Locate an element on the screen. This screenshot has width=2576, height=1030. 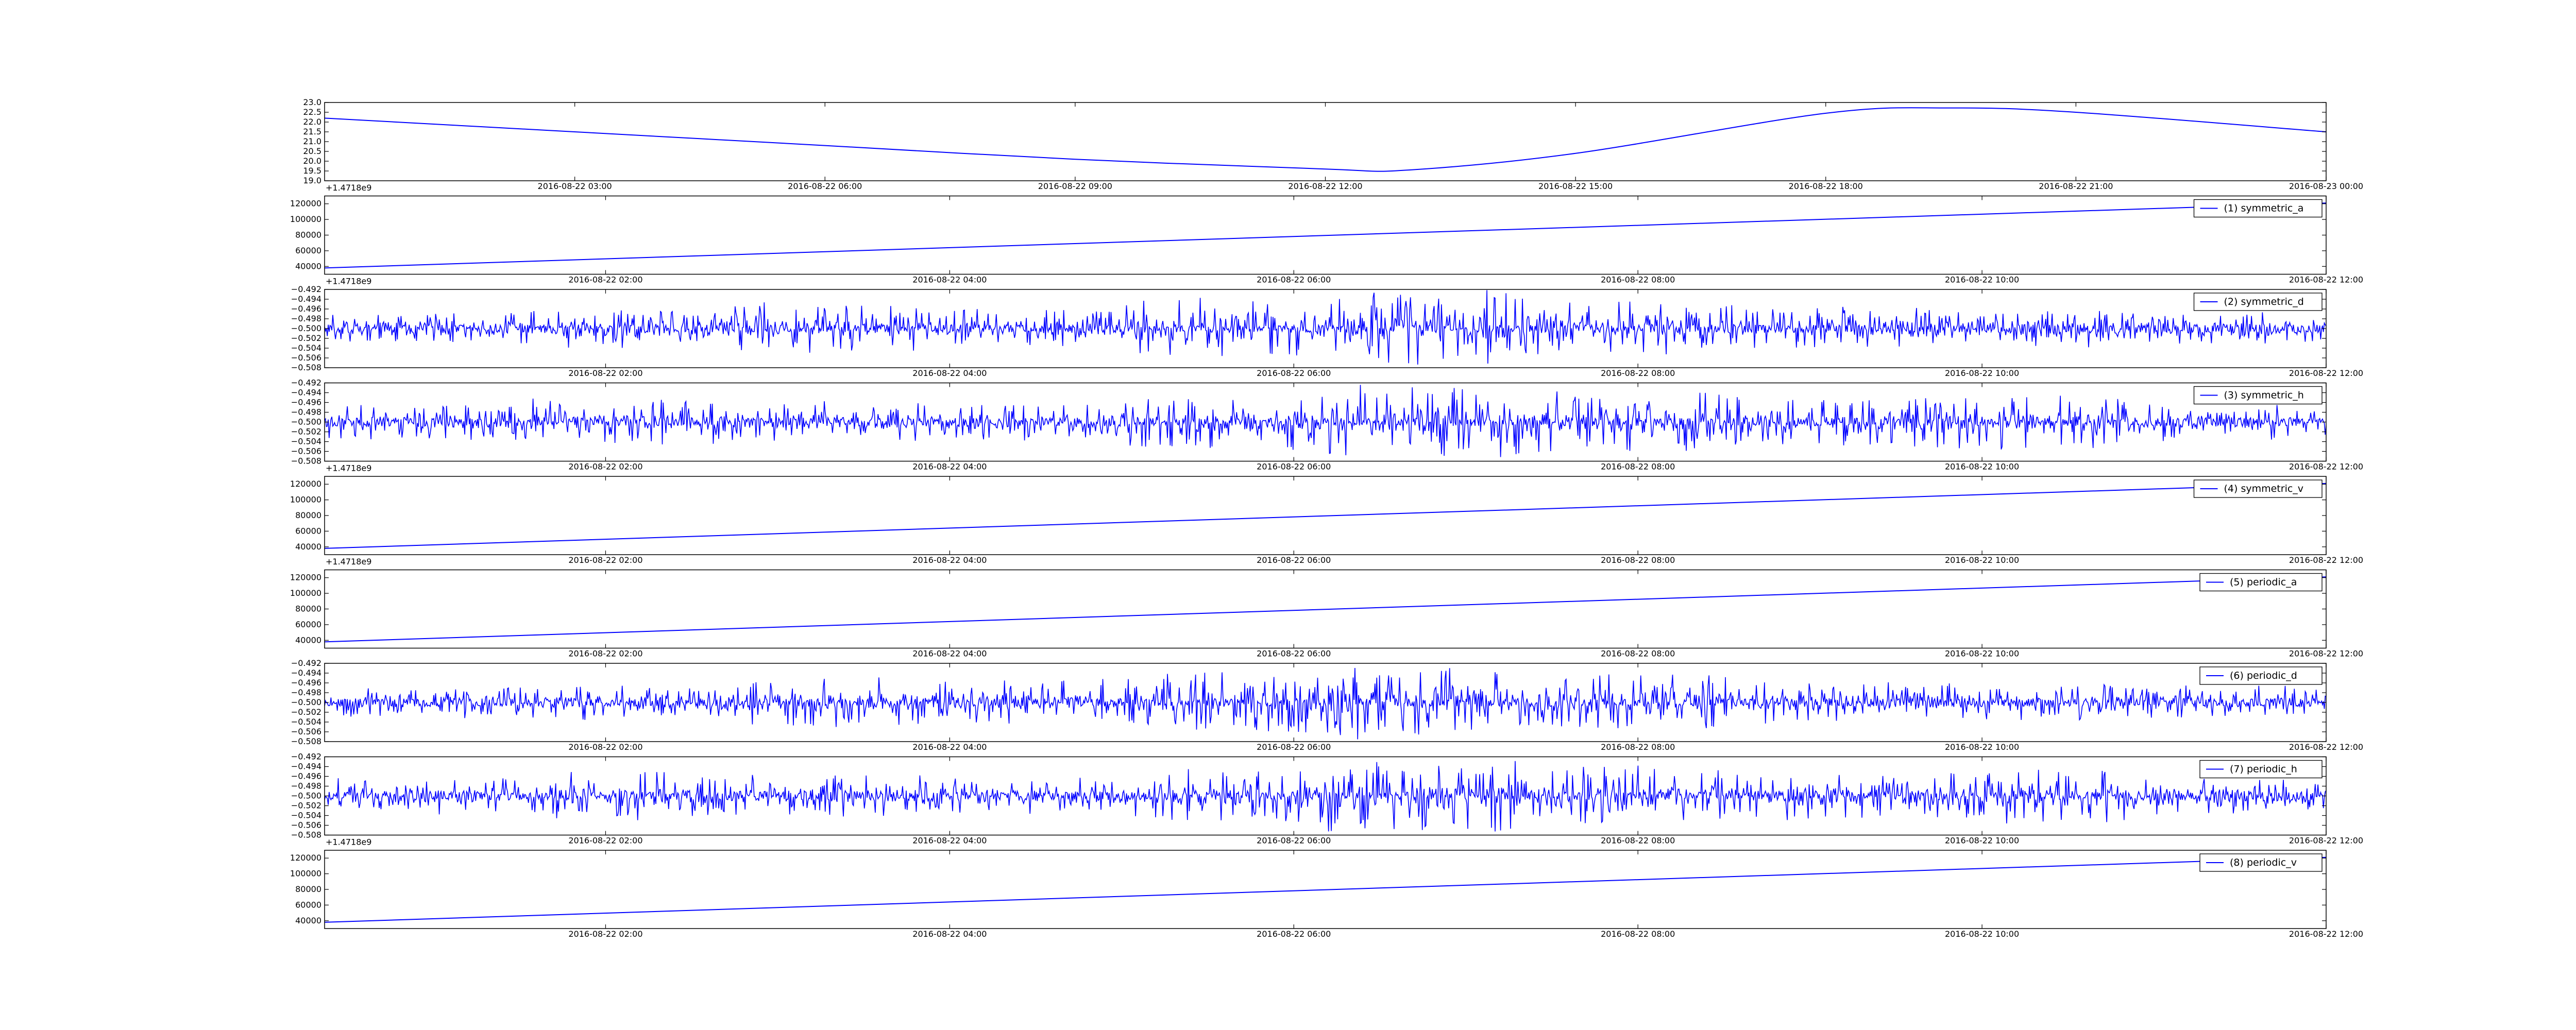
y-tick-label: 19.0 is located at coordinates (312, 180).